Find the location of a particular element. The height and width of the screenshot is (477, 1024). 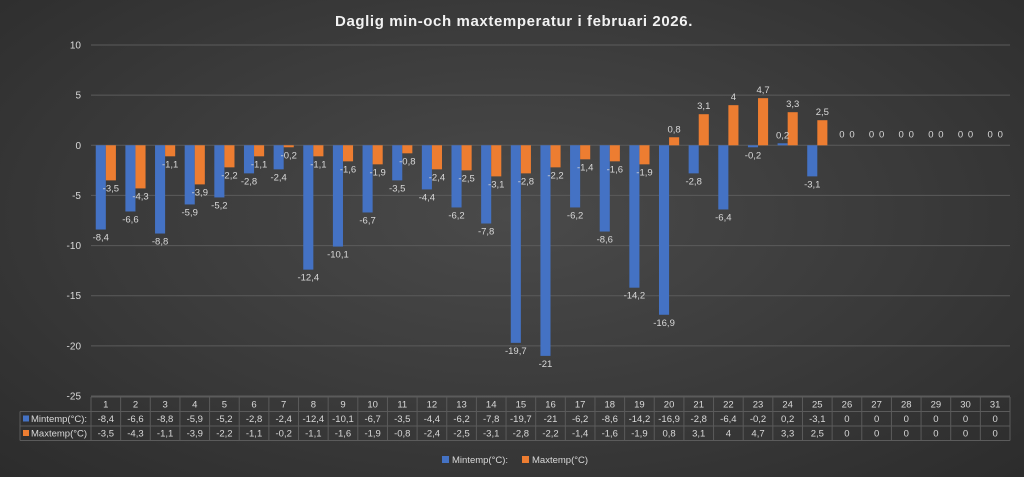

category-label: 1 is located at coordinates (105, 405).